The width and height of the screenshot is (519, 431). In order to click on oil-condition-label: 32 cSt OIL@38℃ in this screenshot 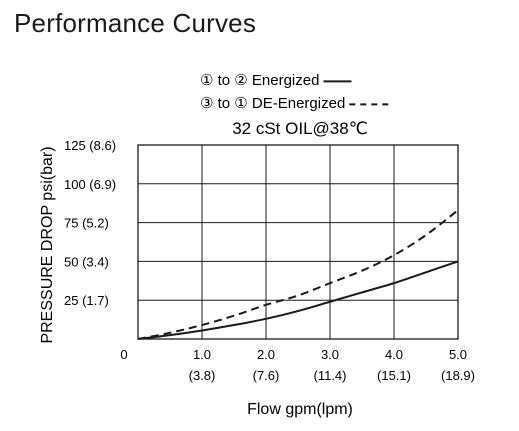, I will do `click(300, 128)`.